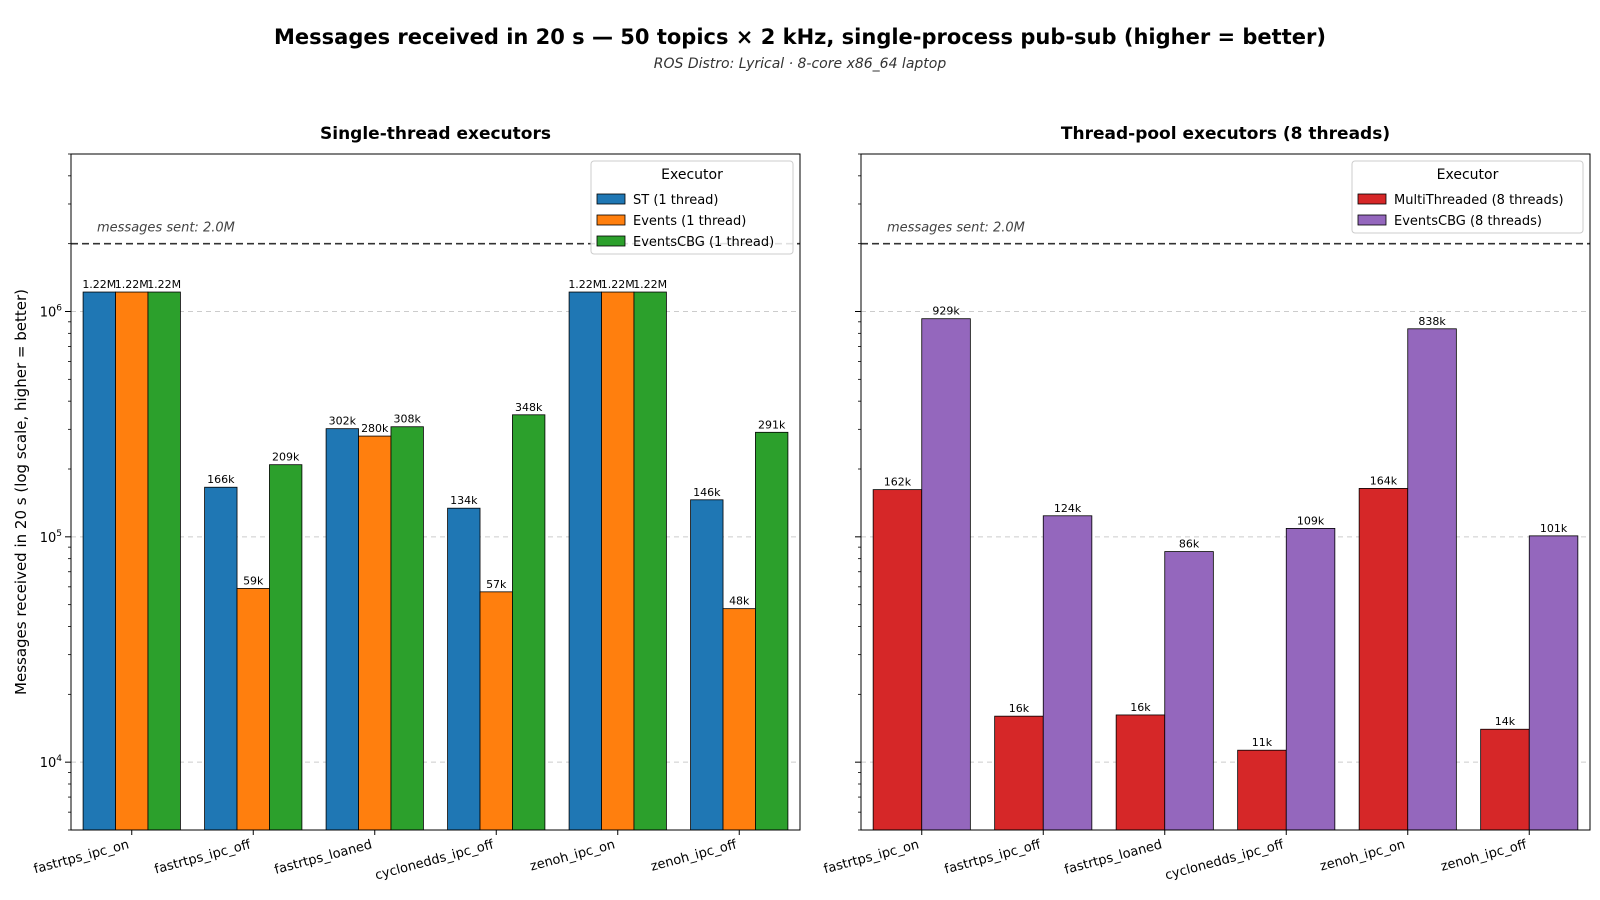 The image size is (1600, 900). What do you see at coordinates (946, 311) in the screenshot?
I see `bar-value-label: 929k` at bounding box center [946, 311].